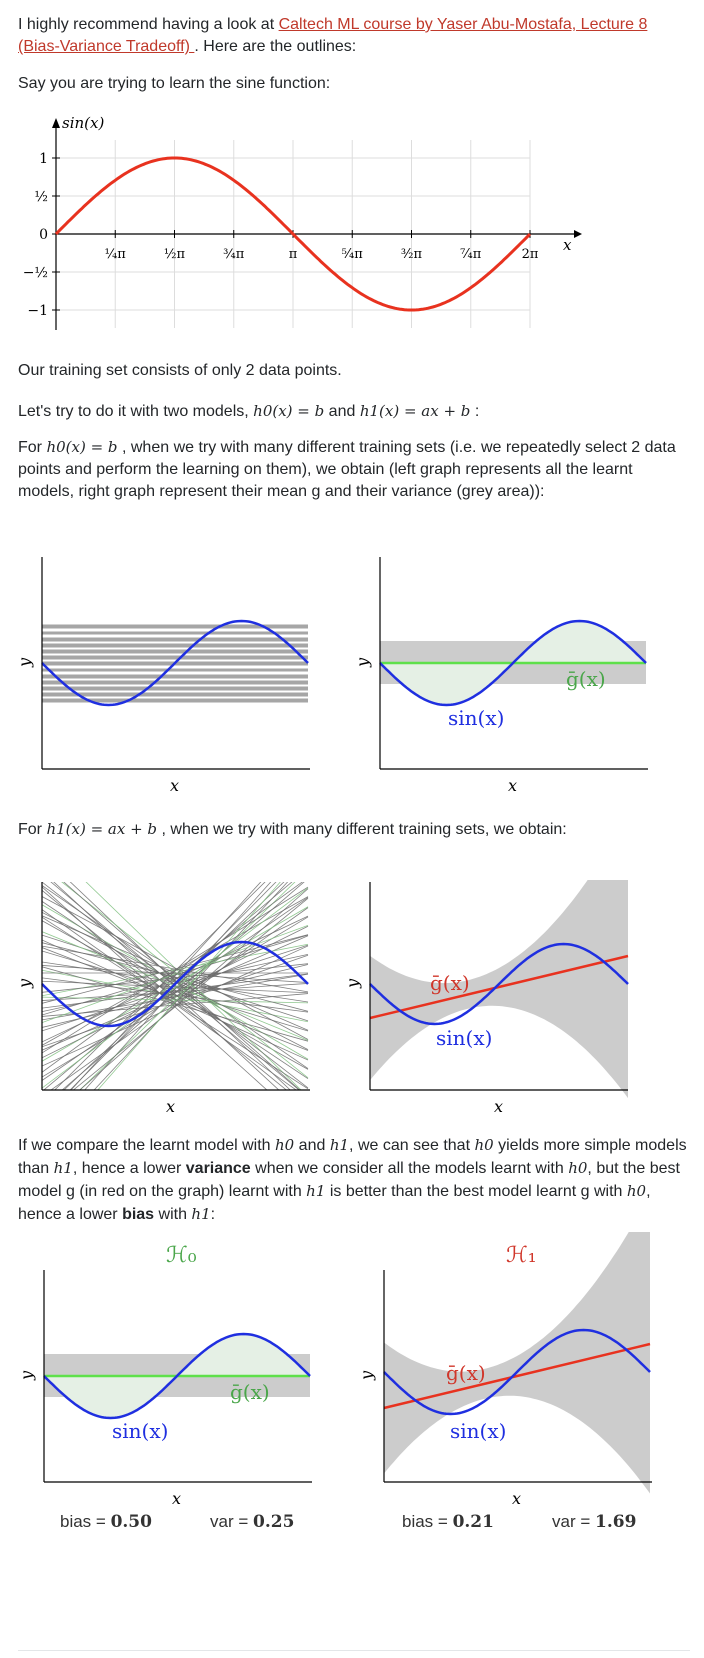  Describe the element at coordinates (43, 159) in the screenshot. I see `sine-y-tick-label: 1` at that location.